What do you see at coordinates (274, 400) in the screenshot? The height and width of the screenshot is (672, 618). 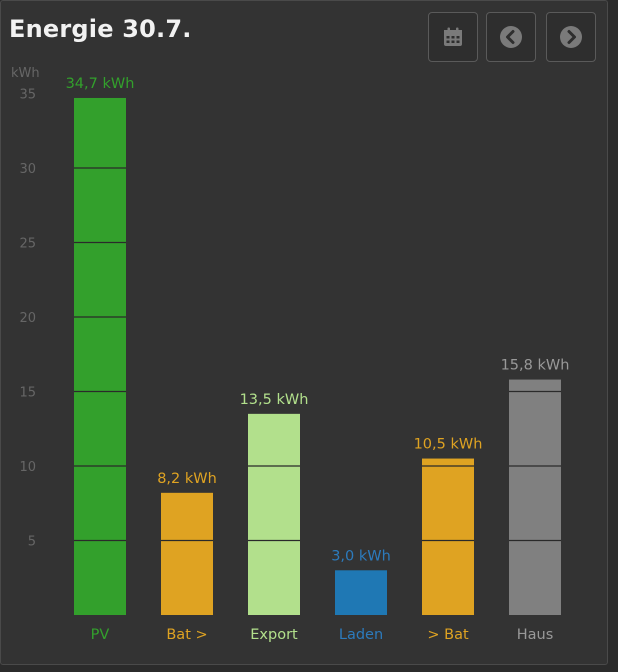 I see `value-label: 13,5 kWh` at bounding box center [274, 400].